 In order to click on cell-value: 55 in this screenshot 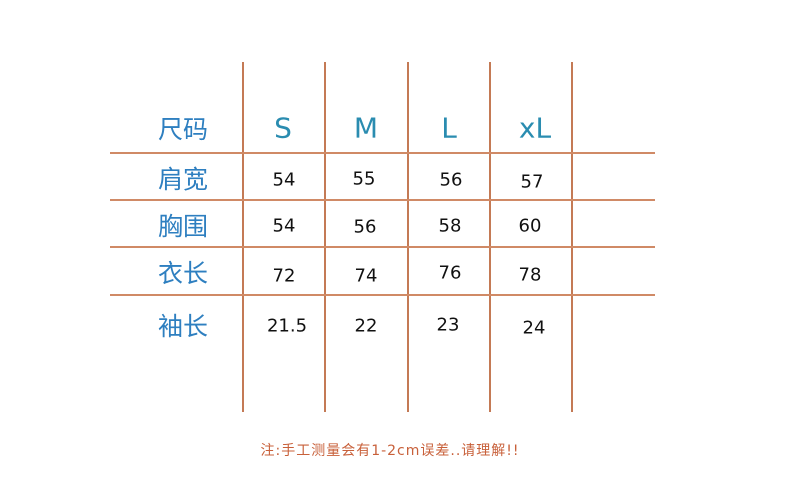, I will do `click(364, 179)`.